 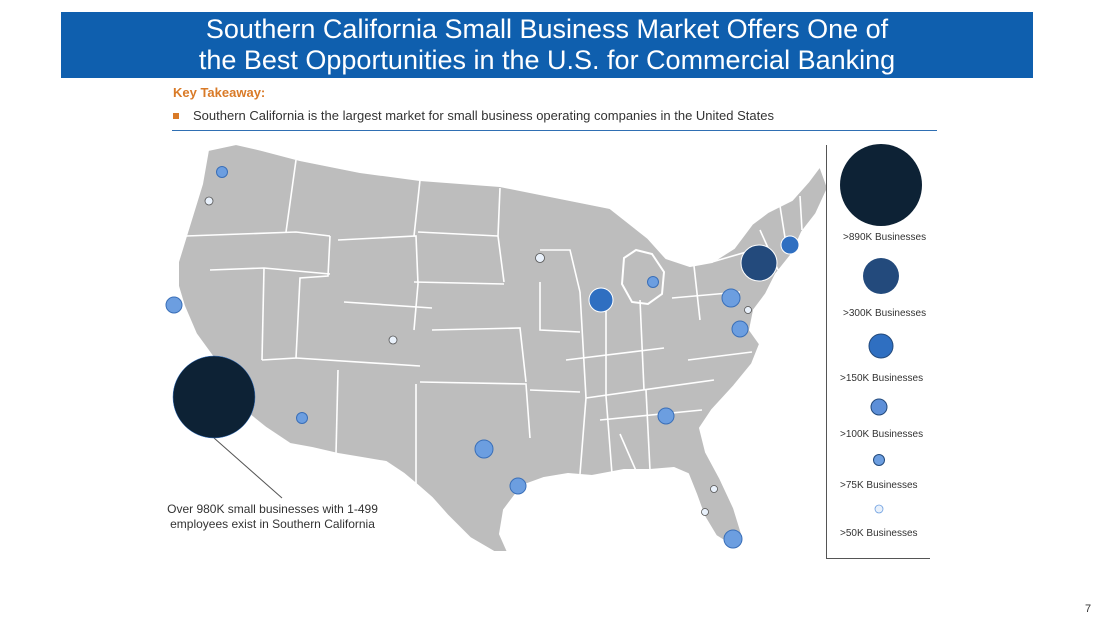 I want to click on callout-leader-line, so click(x=248, y=468).